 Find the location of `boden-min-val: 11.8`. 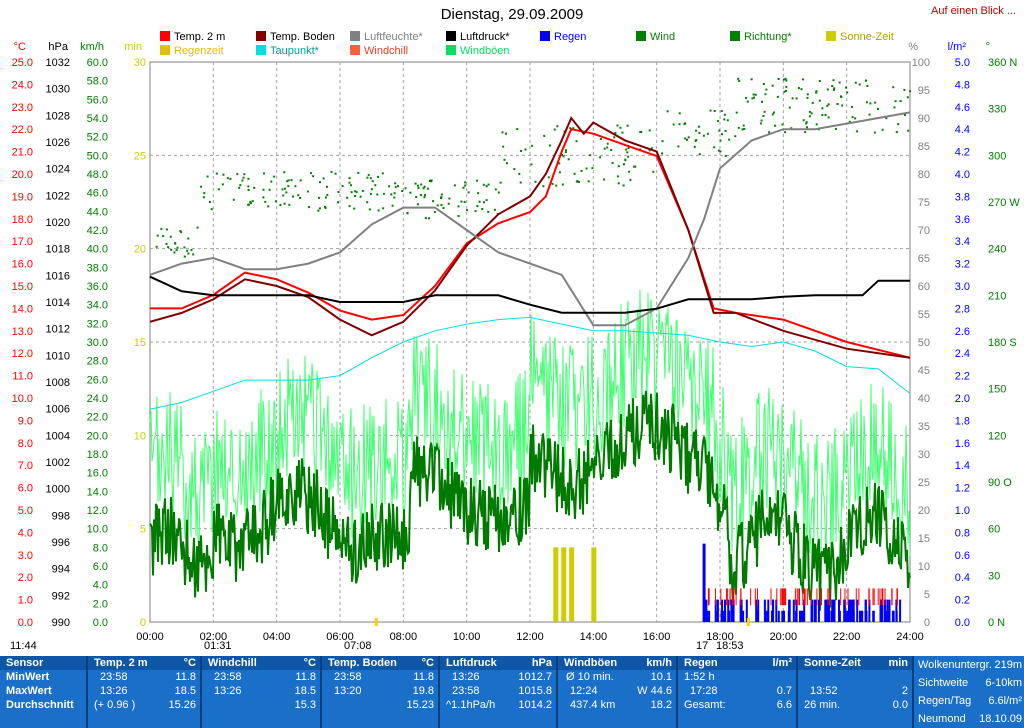

boden-min-val: 11.8 is located at coordinates (423, 677).